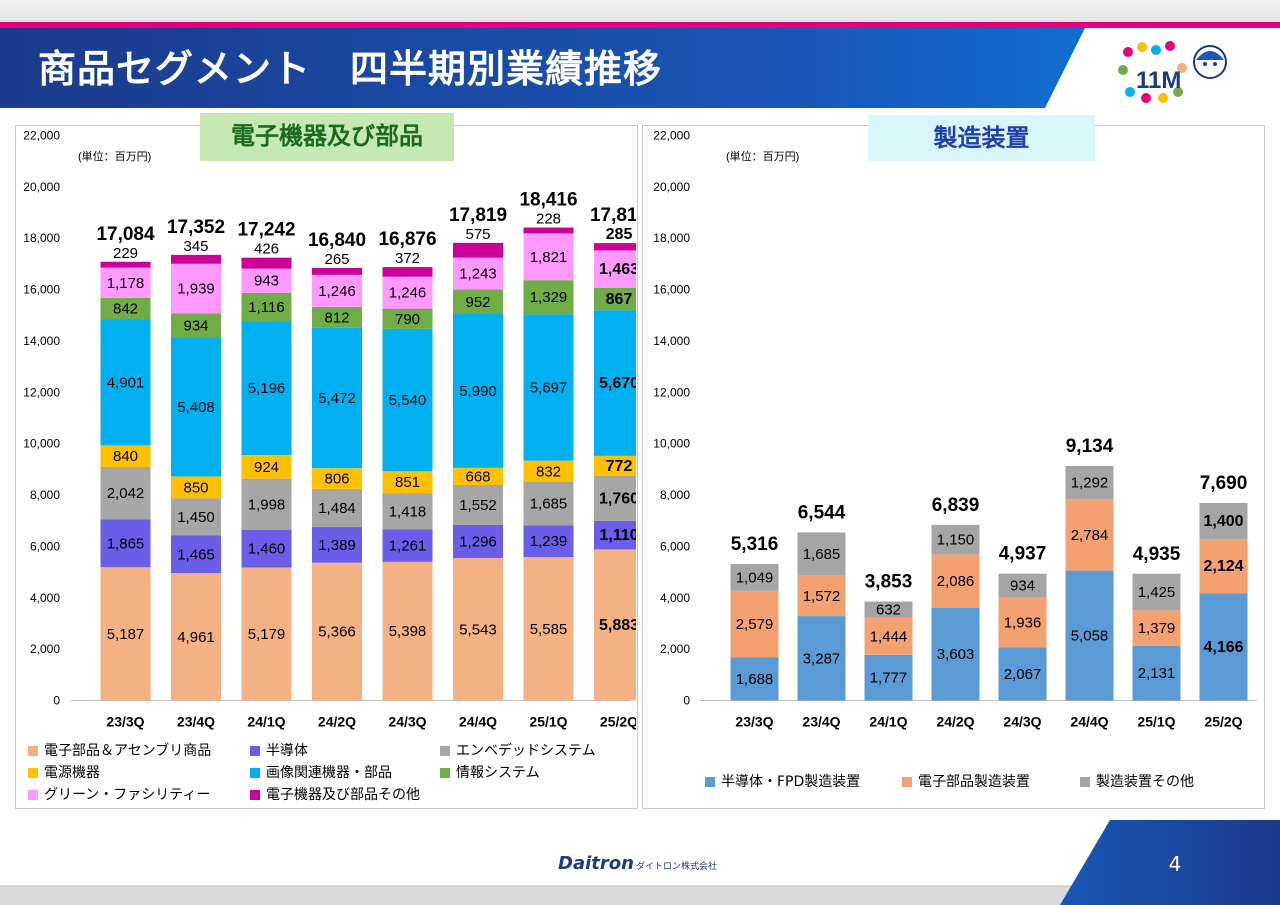 Image resolution: width=1280 pixels, height=905 pixels. Describe the element at coordinates (1090, 446) in the screenshot. I see `total-label: 9,134` at that location.